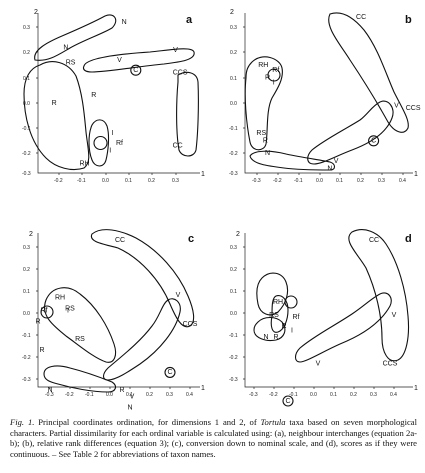  What do you see at coordinates (273, 422) in the screenshot?
I see `genus-name: Tortula` at bounding box center [273, 422].